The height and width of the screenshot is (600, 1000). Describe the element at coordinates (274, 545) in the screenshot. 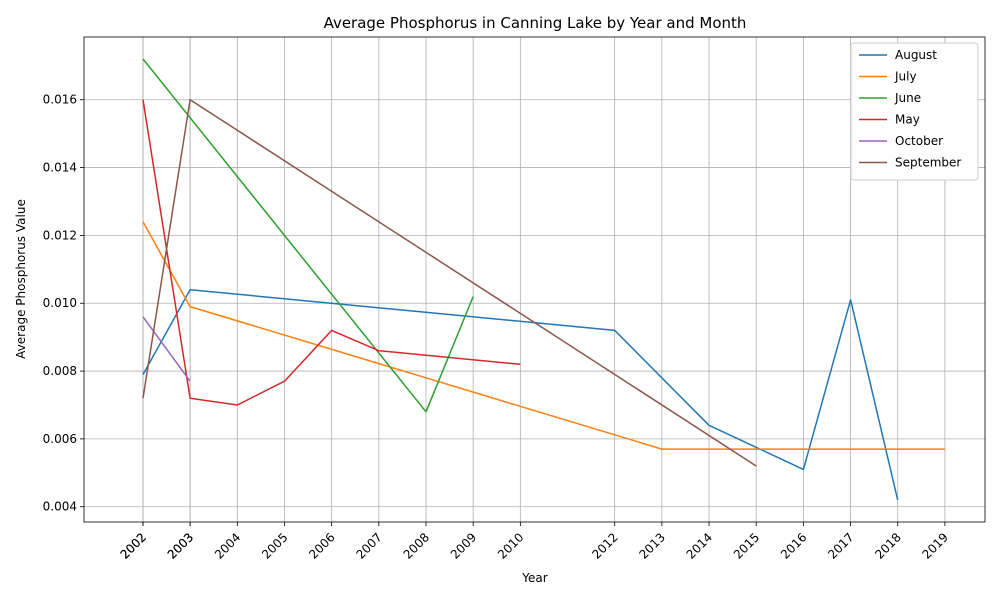

I see `x-tick-label: 2005` at that location.